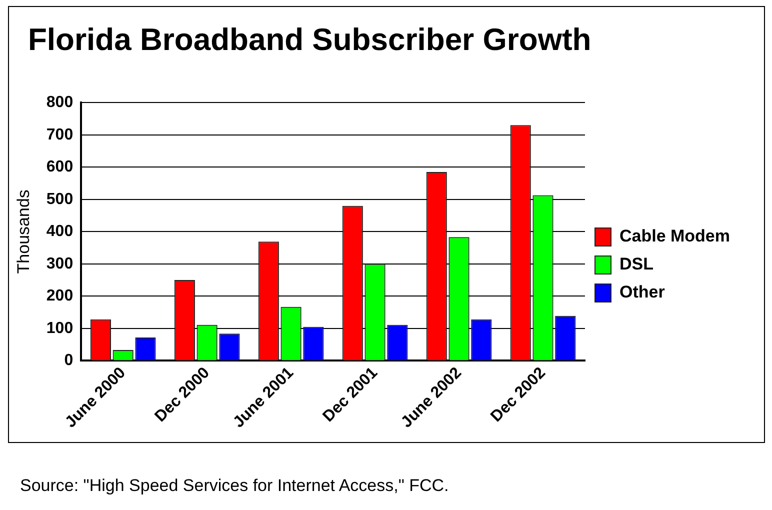 The image size is (772, 510). I want to click on chart-title: Florida Broadband Subscriber Growth, so click(310, 40).